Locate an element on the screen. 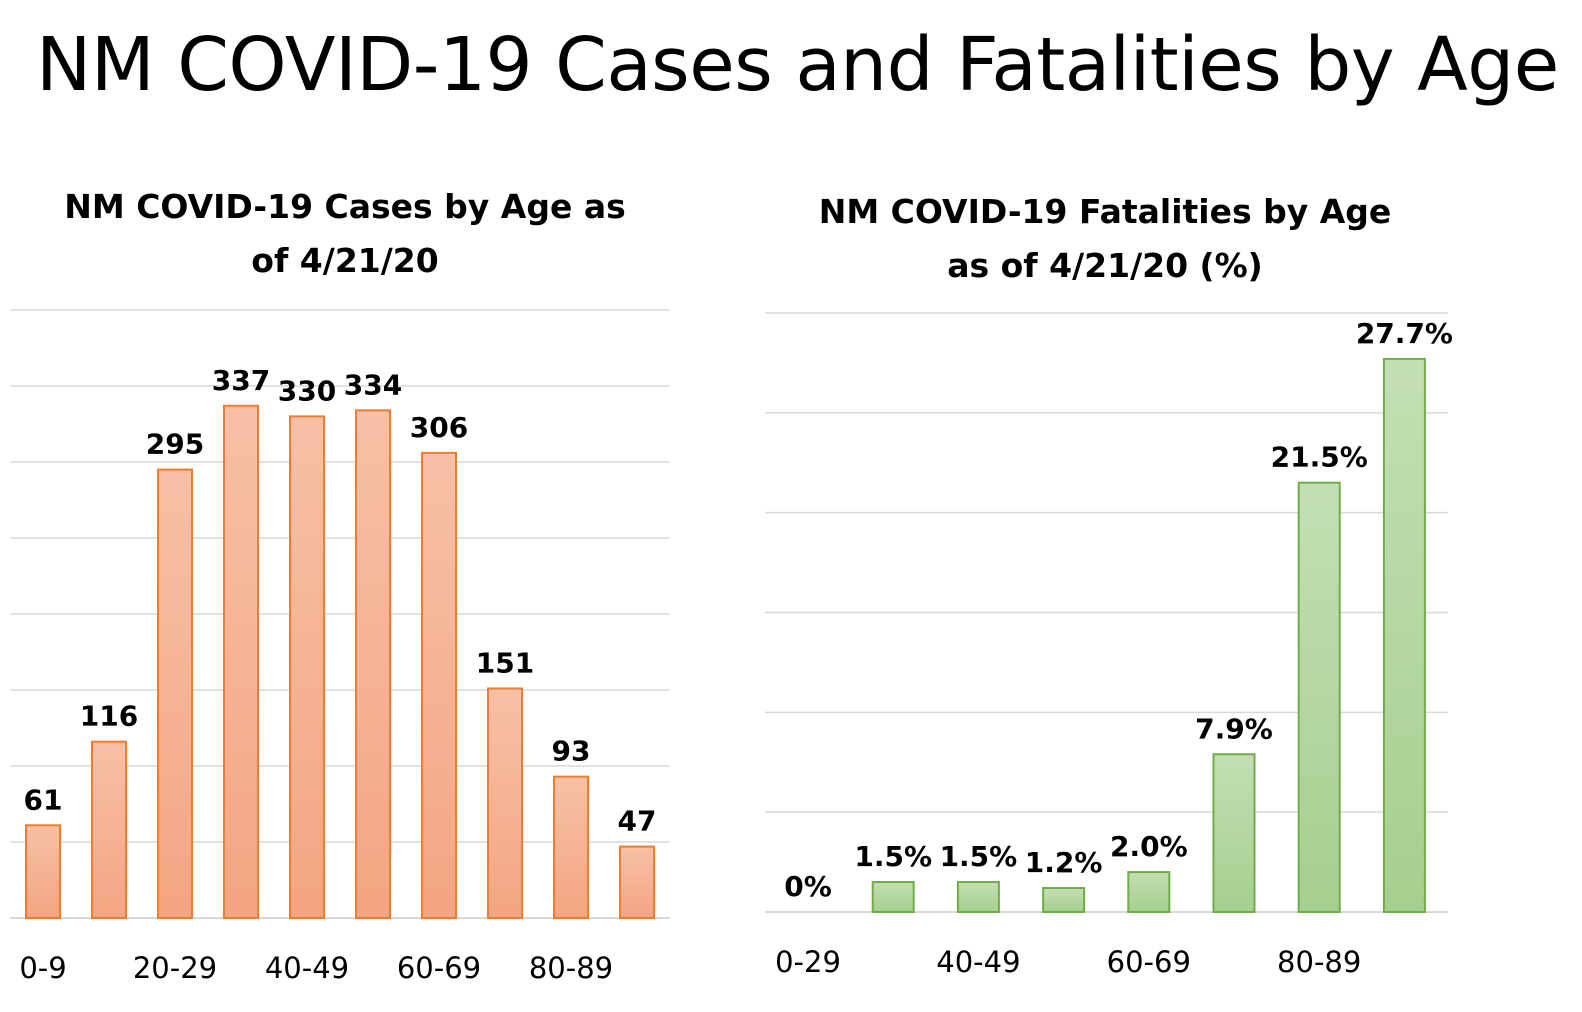 This screenshot has width=1582, height=1012. cases-chart-title: NM COVID-19 Cases by Age as of 4/21/20 is located at coordinates (345, 234).